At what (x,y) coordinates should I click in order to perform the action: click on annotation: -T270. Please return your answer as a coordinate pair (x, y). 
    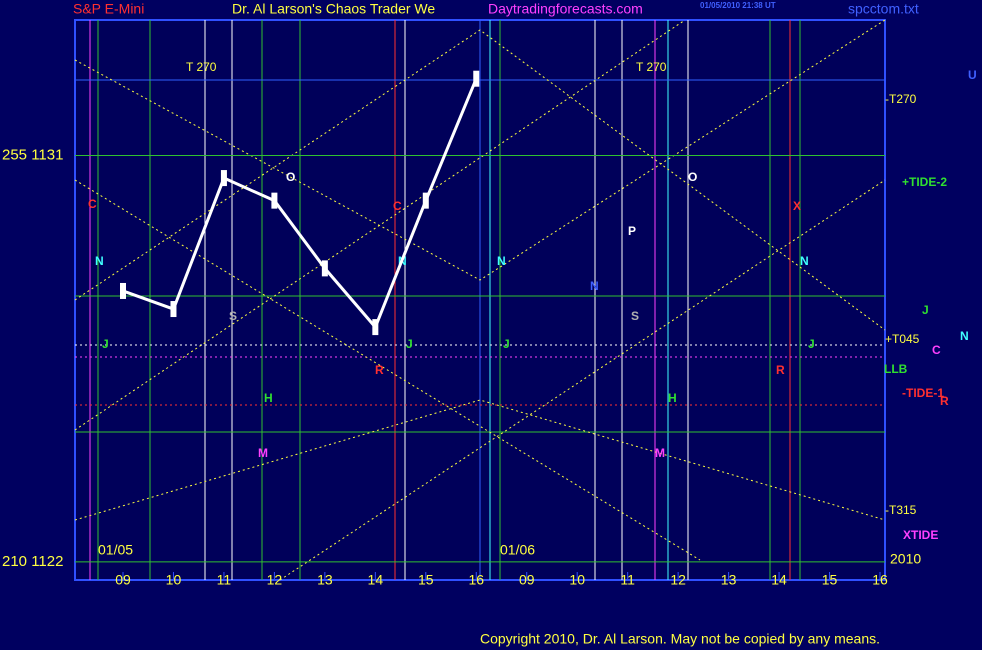
    Looking at the image, I should click on (901, 99).